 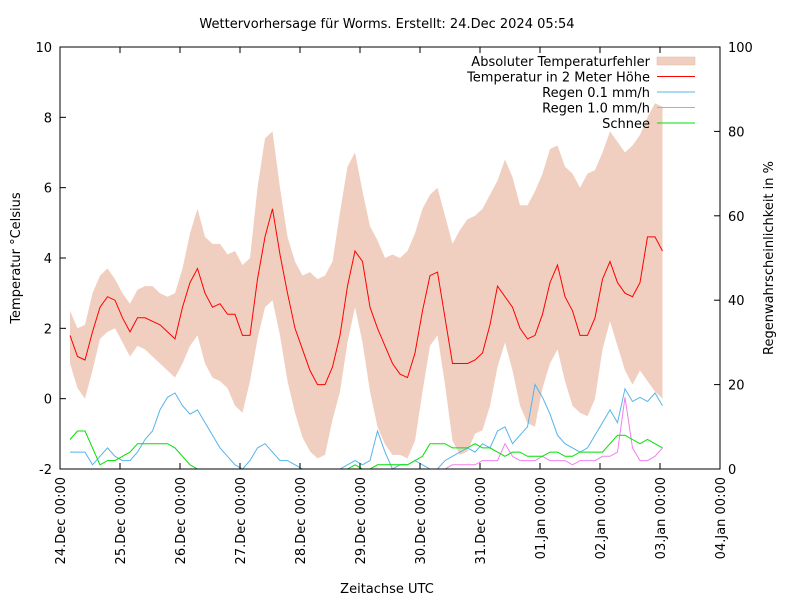 What do you see at coordinates (560, 62) in the screenshot?
I see `legend-label: Absoluter Temperaturfehler` at bounding box center [560, 62].